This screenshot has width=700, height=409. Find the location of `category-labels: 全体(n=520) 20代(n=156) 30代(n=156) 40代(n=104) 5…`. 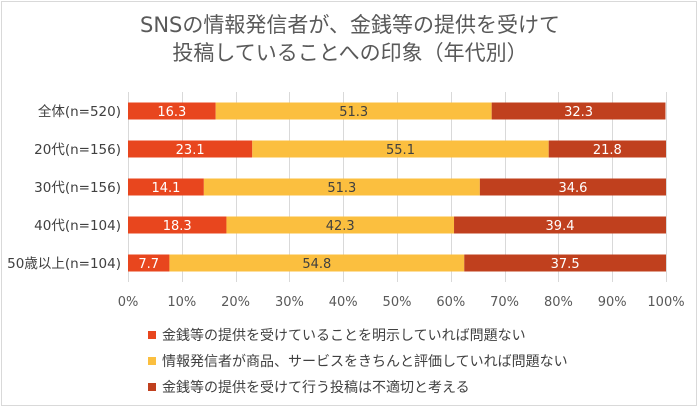

category-labels: 全体(n=520) 20代(n=156) 30代(n=156) 40代(n=104) 5… is located at coordinates (64, 187).